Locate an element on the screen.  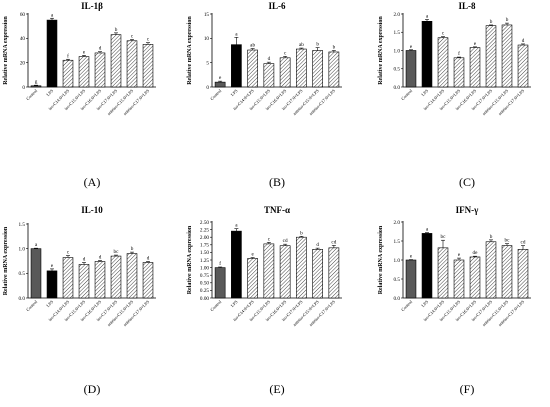
significance-letter: bc is located at coordinates (444, 237).